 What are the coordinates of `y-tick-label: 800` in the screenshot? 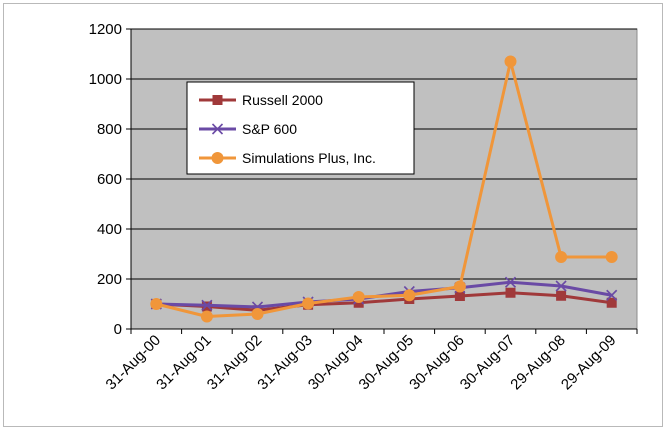 It's located at (109, 129).